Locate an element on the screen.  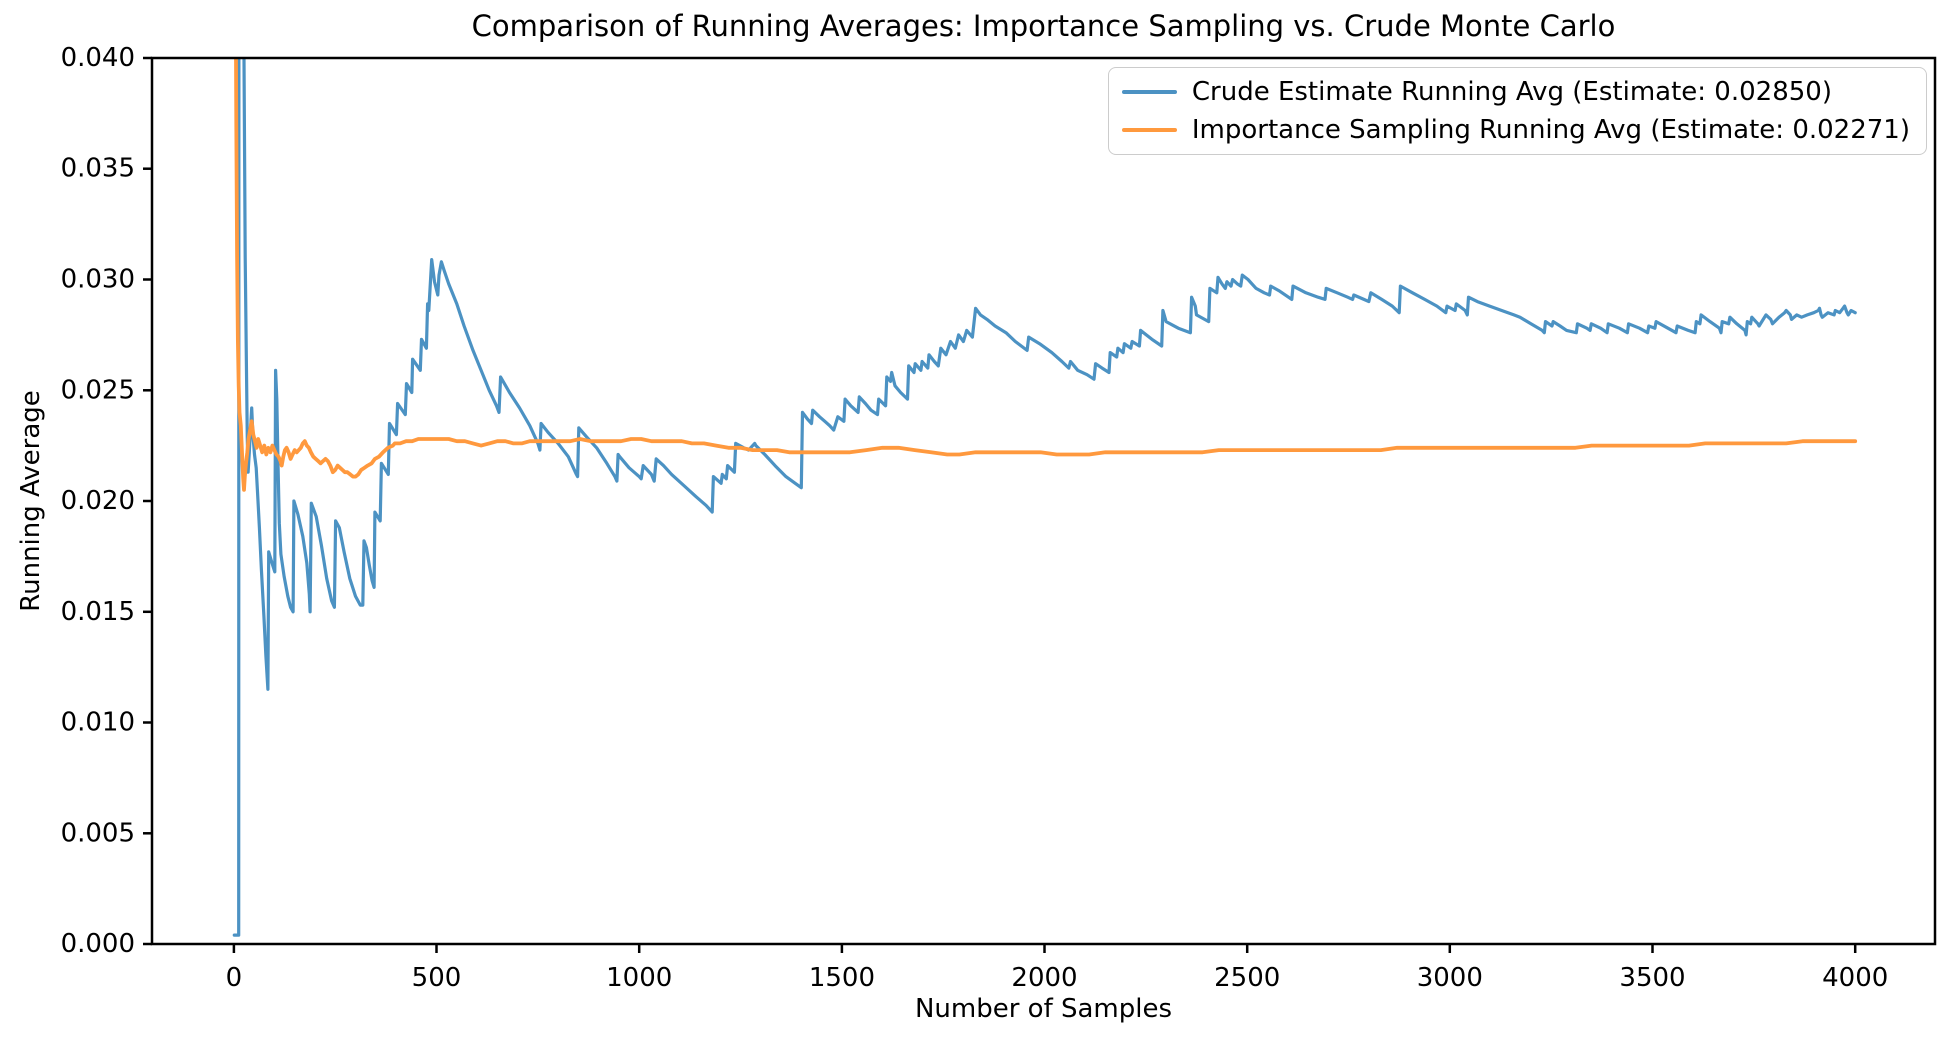
svg-text: 0.025 is located at coordinates (98, 390).